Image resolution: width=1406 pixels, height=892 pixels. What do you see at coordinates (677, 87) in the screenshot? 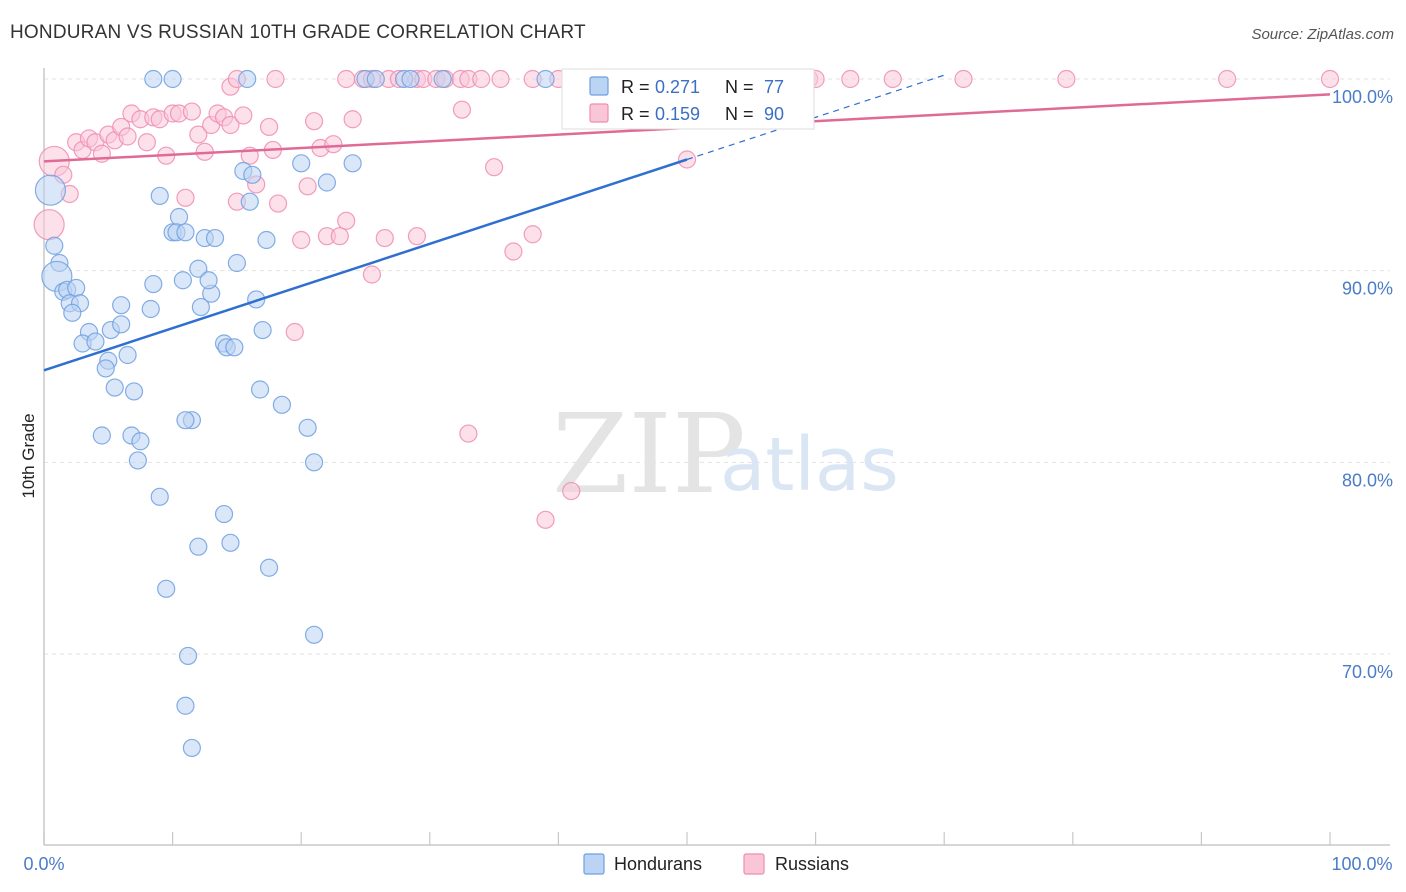
I see `legend-r-value-hondurans: 0.271` at bounding box center [677, 87].